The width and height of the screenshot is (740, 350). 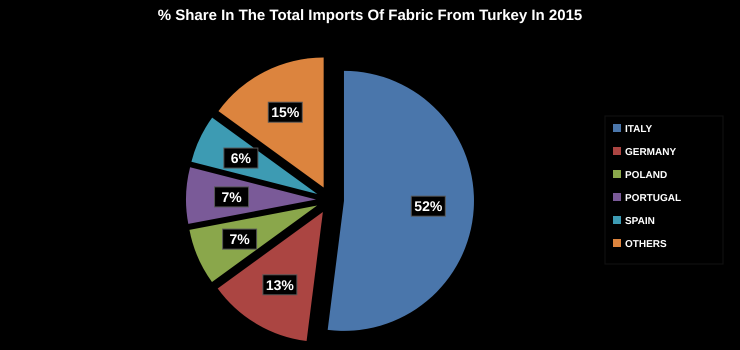 I want to click on legend-label: OTHERS, so click(x=646, y=244).